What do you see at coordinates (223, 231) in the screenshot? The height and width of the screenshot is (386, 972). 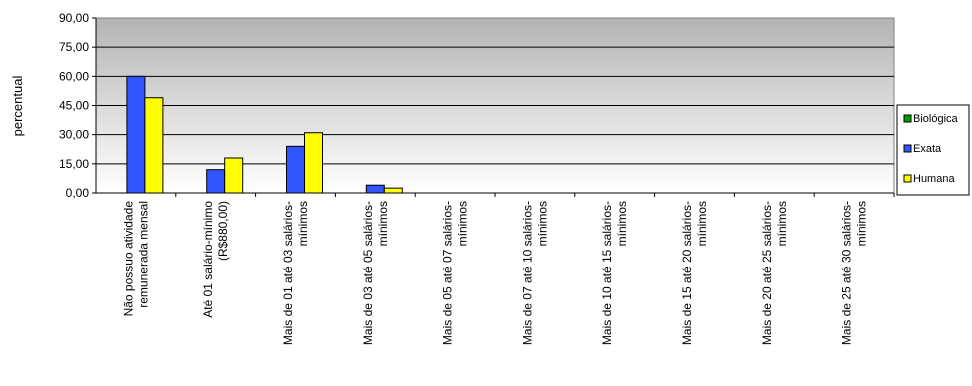 I see `x-category-label-line: (R$880,00)` at bounding box center [223, 231].